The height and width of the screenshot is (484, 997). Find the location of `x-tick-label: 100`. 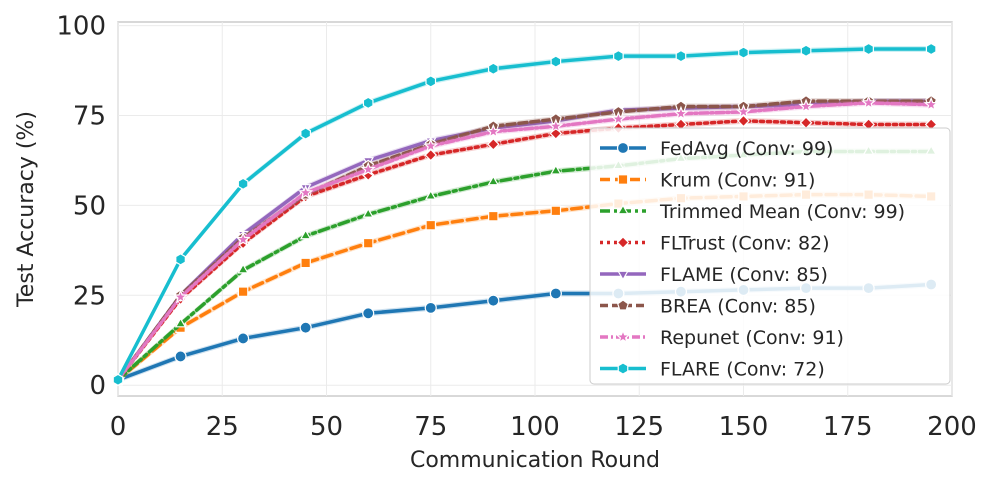

x-tick-label: 100 is located at coordinates (535, 427).